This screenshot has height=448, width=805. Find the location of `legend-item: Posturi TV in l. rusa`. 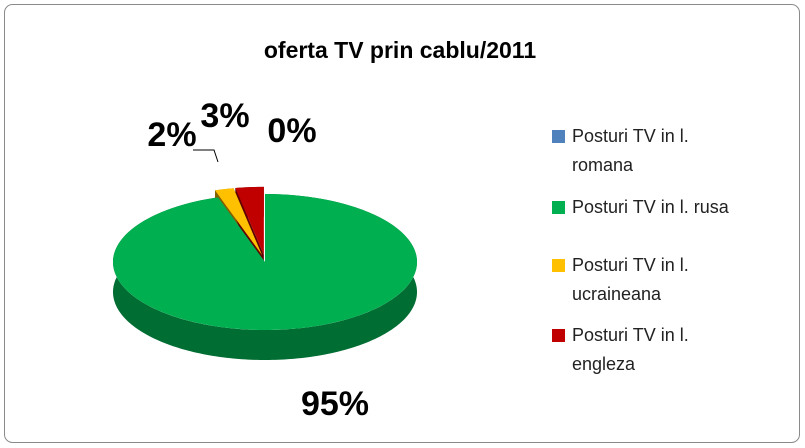

legend-item: Posturi TV in l. rusa is located at coordinates (651, 207).